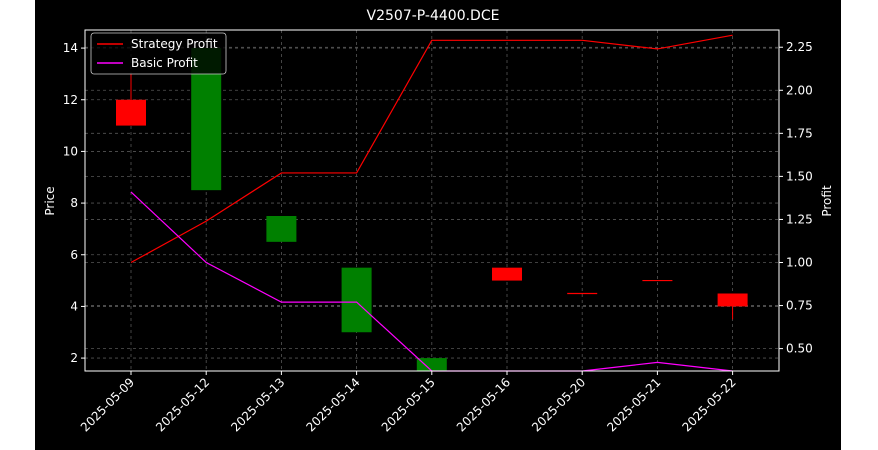  Describe the element at coordinates (74, 255) in the screenshot. I see `left-tick-label: 6` at that location.